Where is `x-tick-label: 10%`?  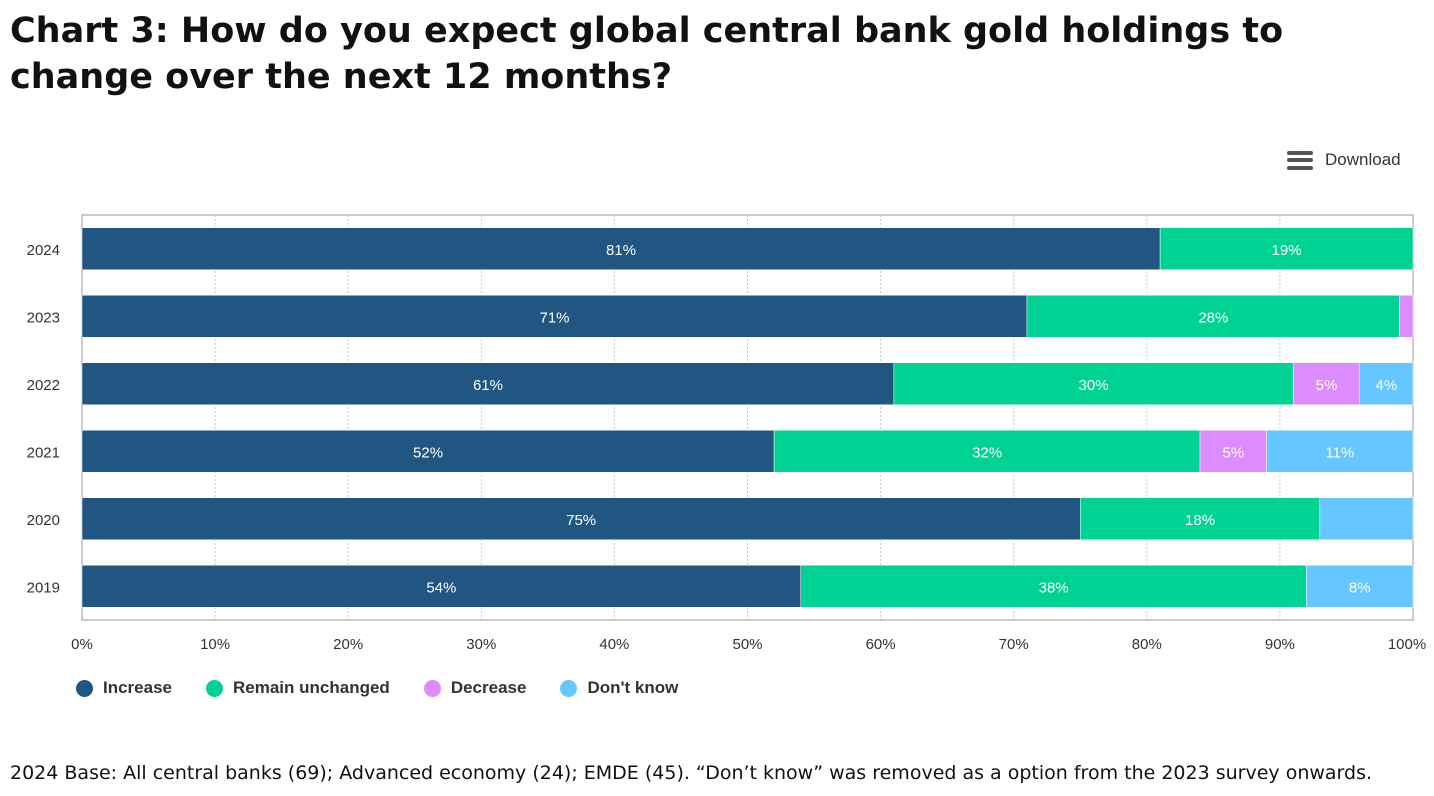
x-tick-label: 10% is located at coordinates (215, 644).